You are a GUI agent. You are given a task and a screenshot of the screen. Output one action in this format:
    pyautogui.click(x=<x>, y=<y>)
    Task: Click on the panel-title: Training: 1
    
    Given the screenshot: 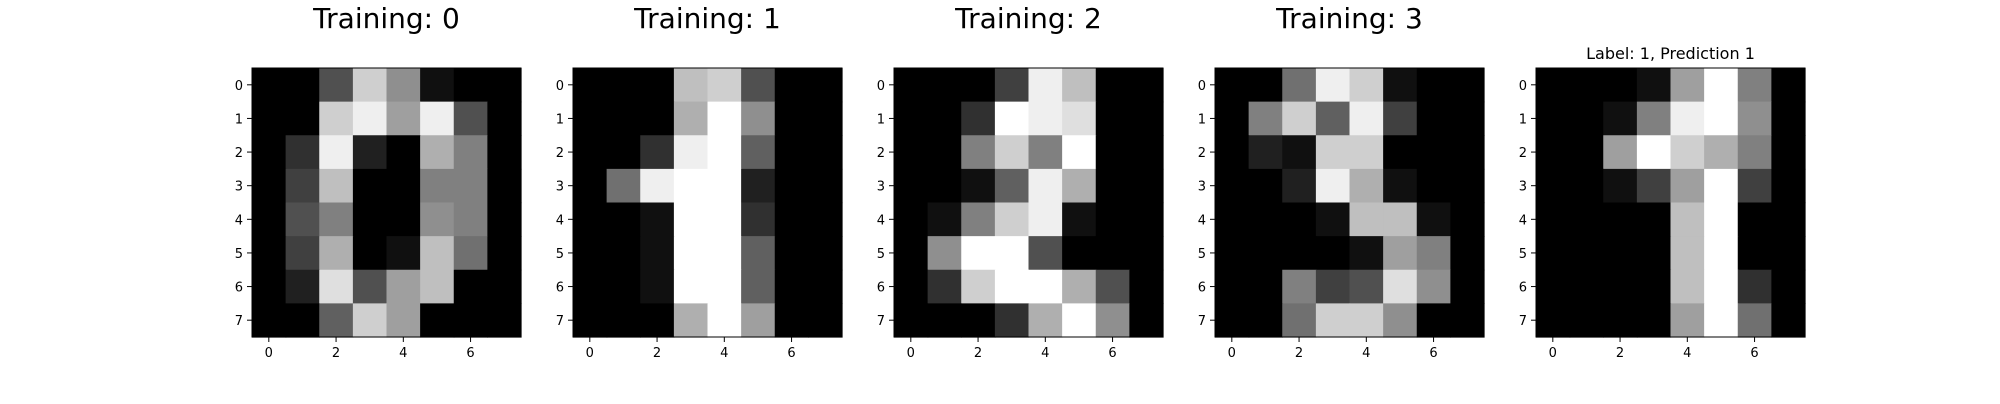 What is the action you would take?
    pyautogui.click(x=707, y=18)
    